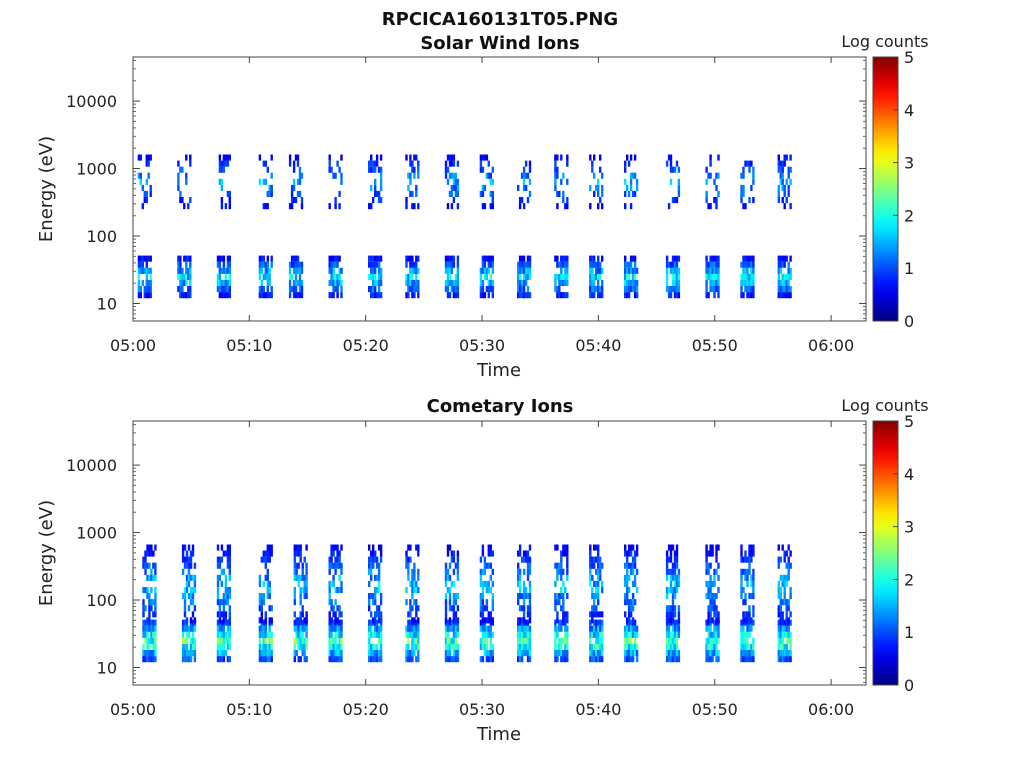  I want to click on y-tick-label: 1000, so click(96, 169).